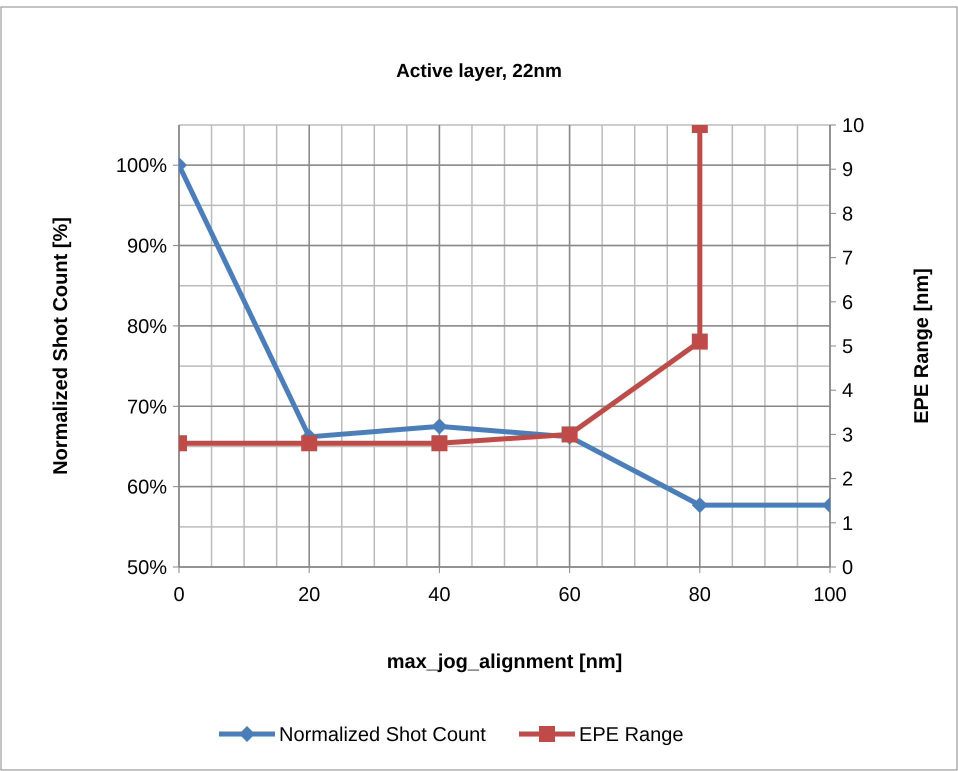 This screenshot has height=771, width=958. Describe the element at coordinates (830, 595) in the screenshot. I see `x-tick-label: 100` at that location.